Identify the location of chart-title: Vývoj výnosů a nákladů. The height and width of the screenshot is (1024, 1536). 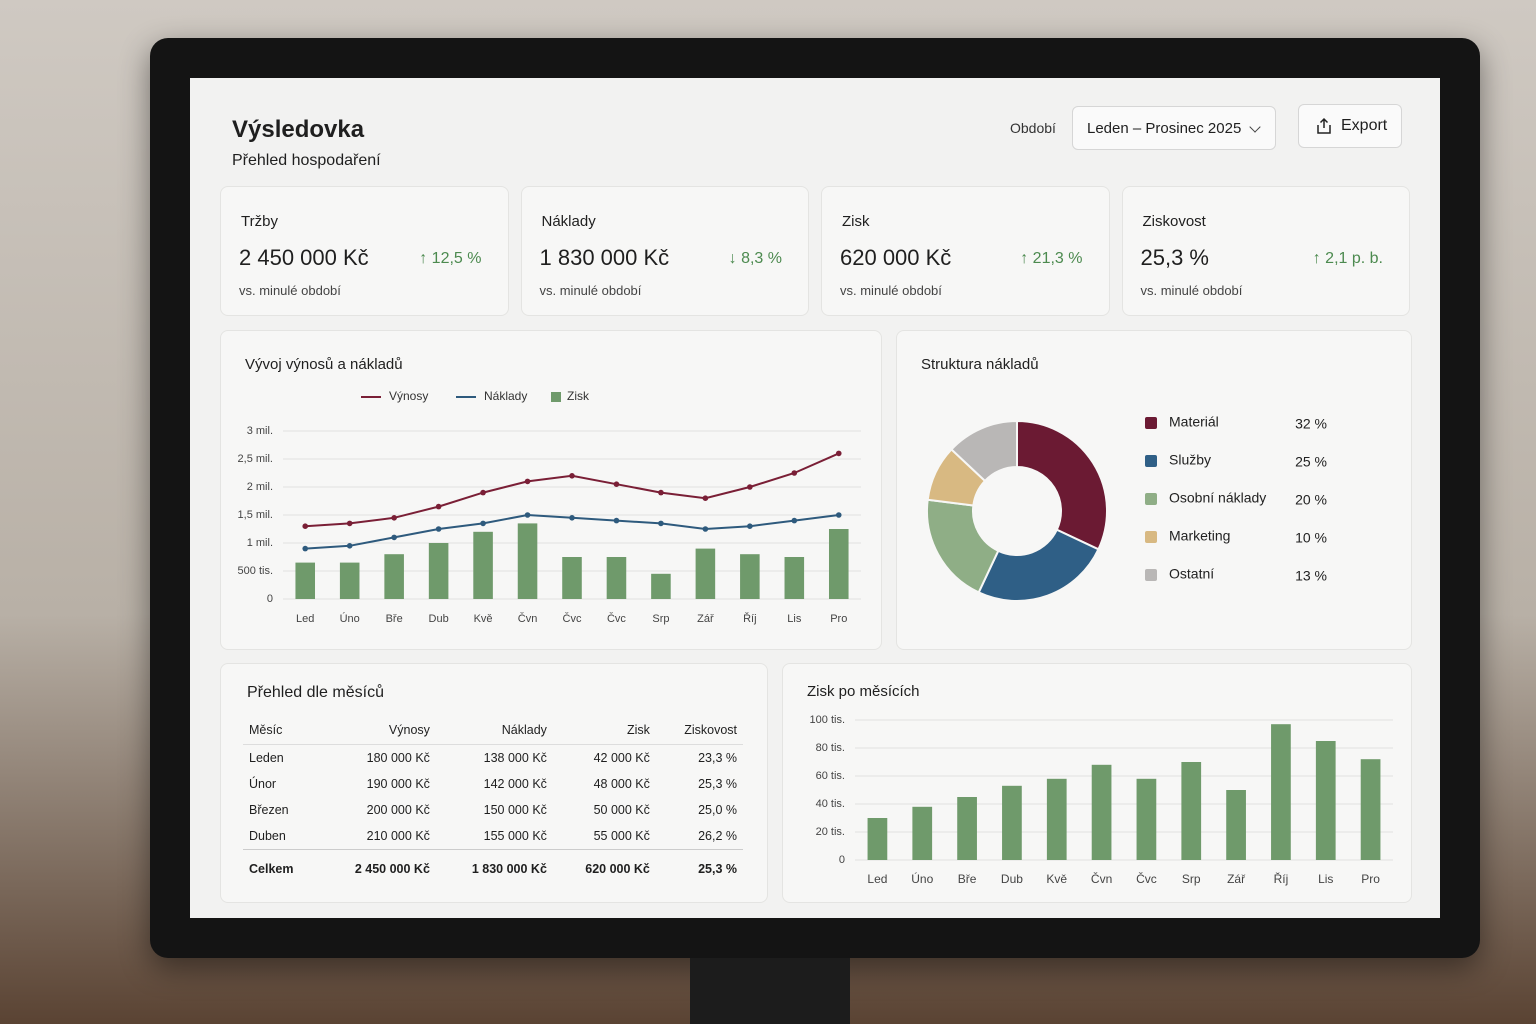
(324, 364).